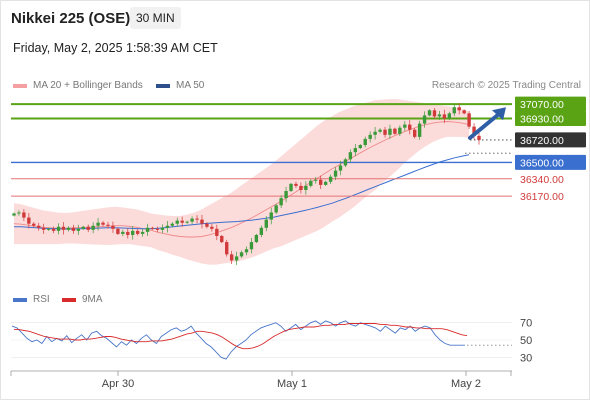  I want to click on legend-ma50-label: MA 50, so click(190, 85).